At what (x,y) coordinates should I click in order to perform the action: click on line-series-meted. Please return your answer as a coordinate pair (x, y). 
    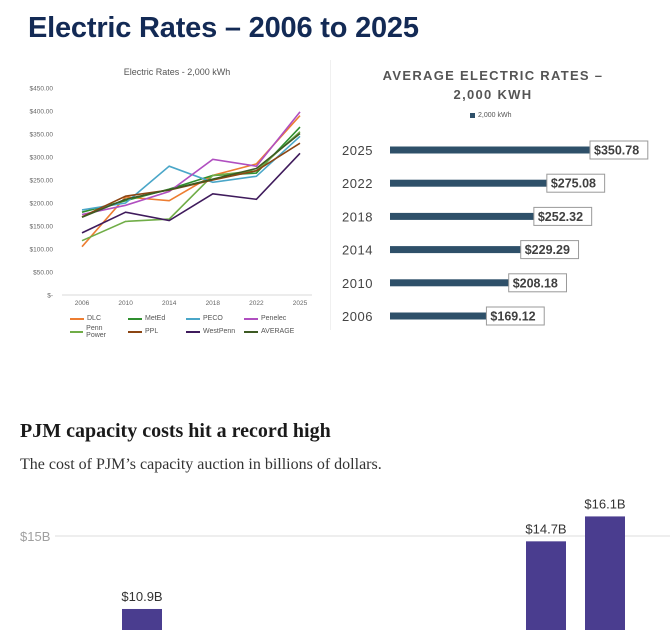
    Looking at the image, I should click on (191, 169).